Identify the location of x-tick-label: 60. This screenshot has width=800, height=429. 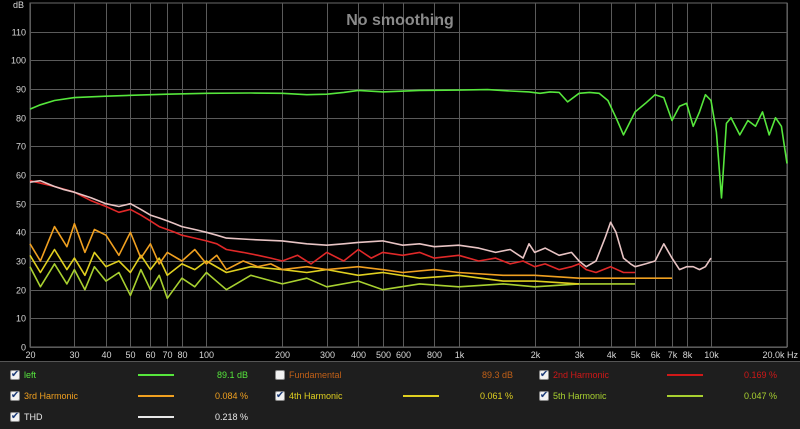
(150, 355).